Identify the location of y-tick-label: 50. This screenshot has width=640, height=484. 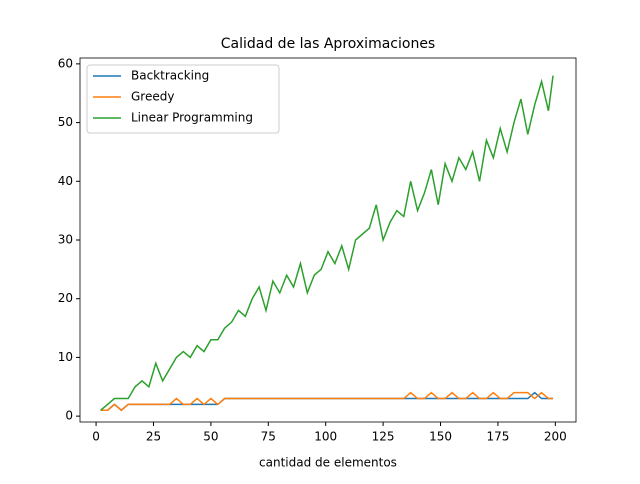
(65, 122).